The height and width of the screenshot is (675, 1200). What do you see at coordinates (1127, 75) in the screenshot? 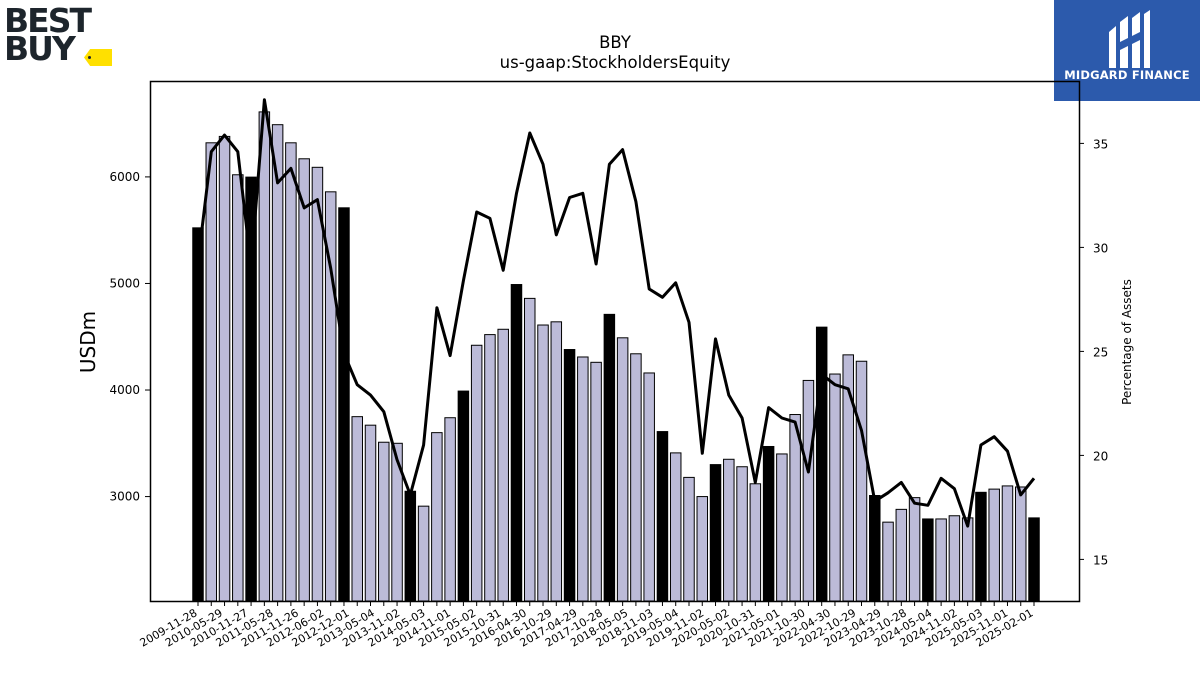
I see `midgard-finance-wordmark: MIDGARD FINANCE` at bounding box center [1127, 75].